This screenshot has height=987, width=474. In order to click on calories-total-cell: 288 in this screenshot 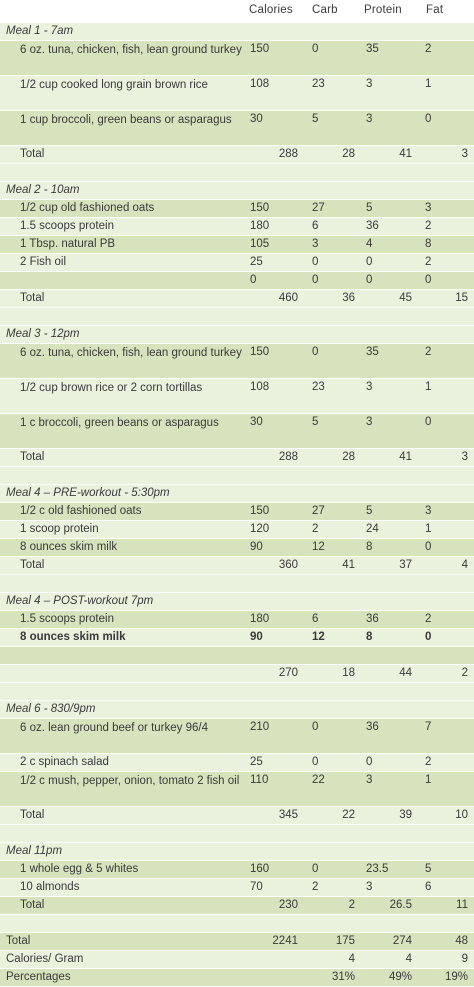, I will do `click(288, 457)`.